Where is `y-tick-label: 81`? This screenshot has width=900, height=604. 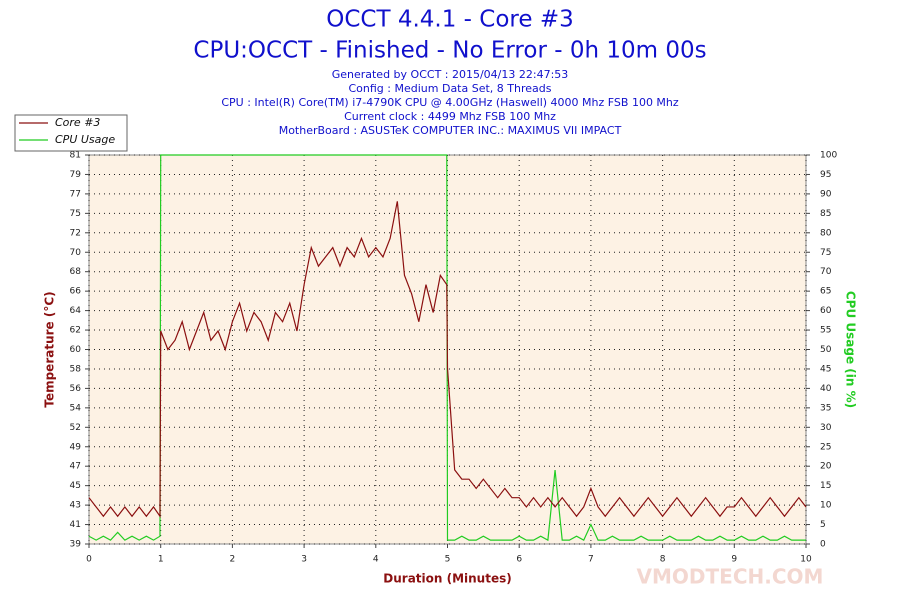
y-tick-label: 81 is located at coordinates (75, 156).